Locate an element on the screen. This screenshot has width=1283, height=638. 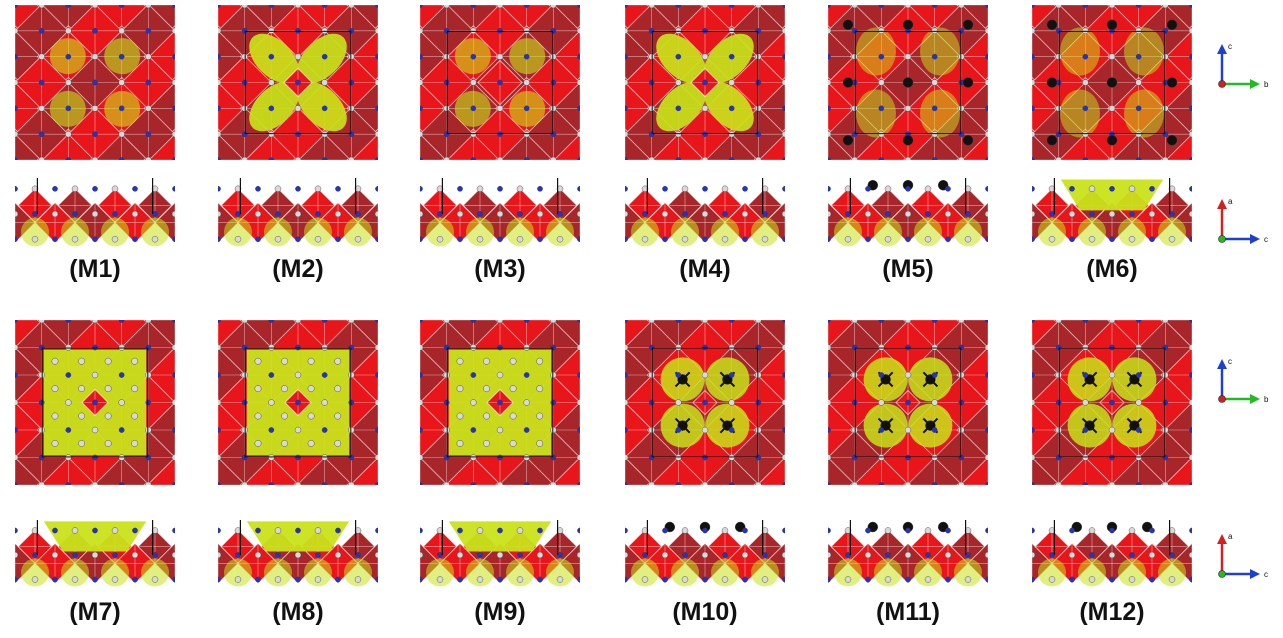
adsorbate-lobe is located at coordinates (681, 58).